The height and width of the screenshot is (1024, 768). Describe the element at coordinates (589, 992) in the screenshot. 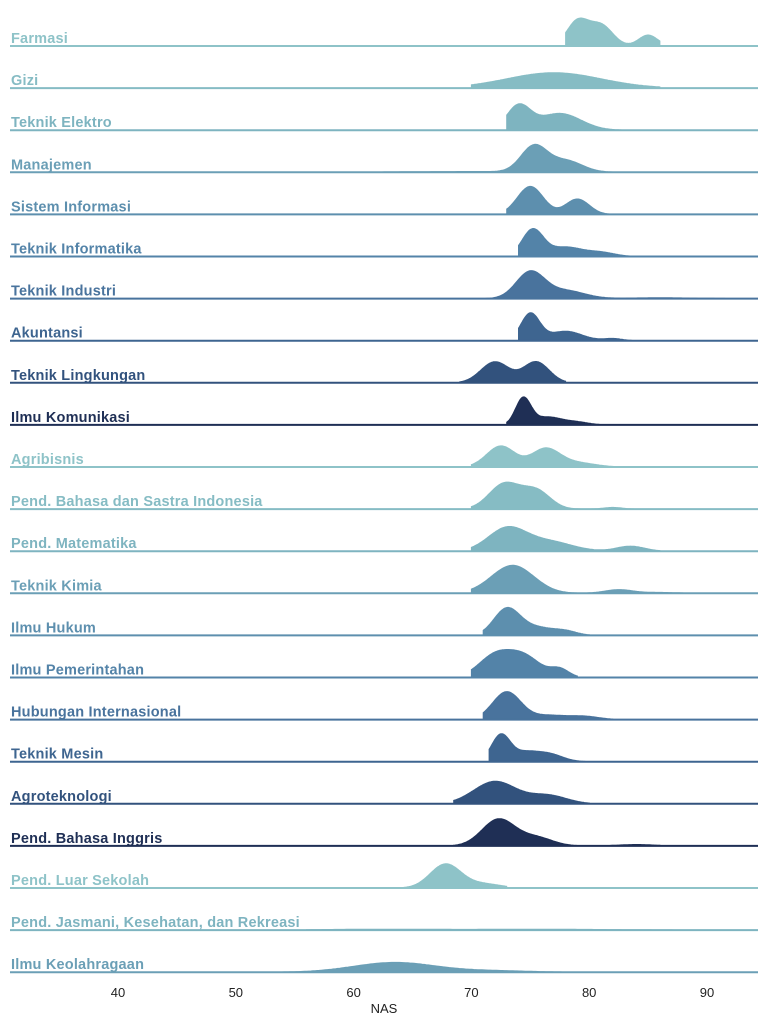

I see `x-tick-label: 80` at that location.